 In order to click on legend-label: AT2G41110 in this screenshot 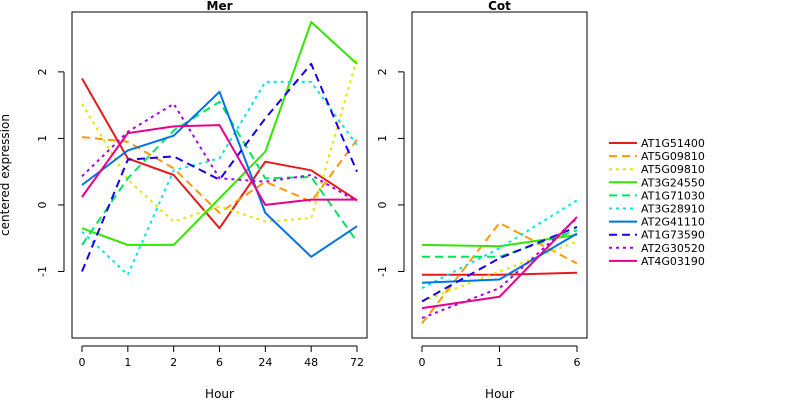, I will do `click(673, 222)`.